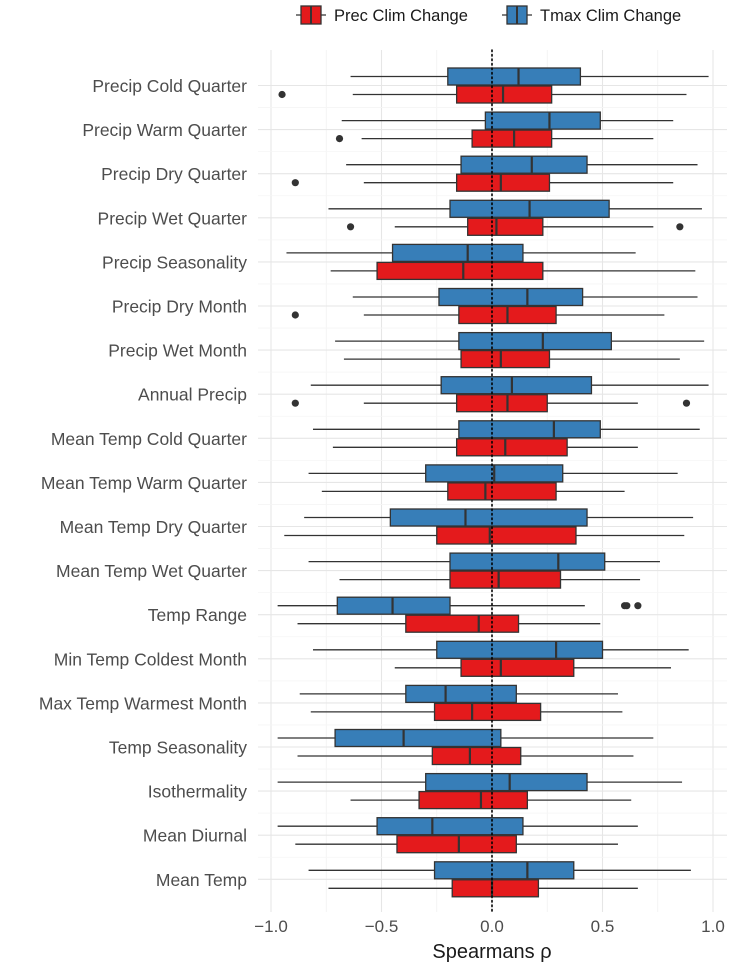 This screenshot has height=965, width=730. Describe the element at coordinates (201, 880) in the screenshot. I see `category-label: Mean Temp` at that location.